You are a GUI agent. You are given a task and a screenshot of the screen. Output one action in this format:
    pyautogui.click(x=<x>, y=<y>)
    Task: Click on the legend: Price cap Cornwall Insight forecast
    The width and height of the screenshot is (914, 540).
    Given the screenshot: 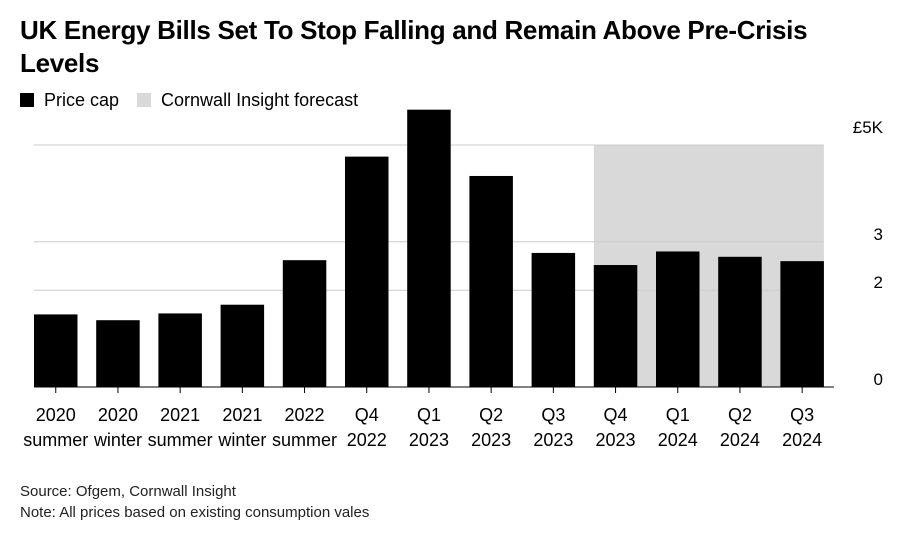 What is the action you would take?
    pyautogui.click(x=198, y=100)
    